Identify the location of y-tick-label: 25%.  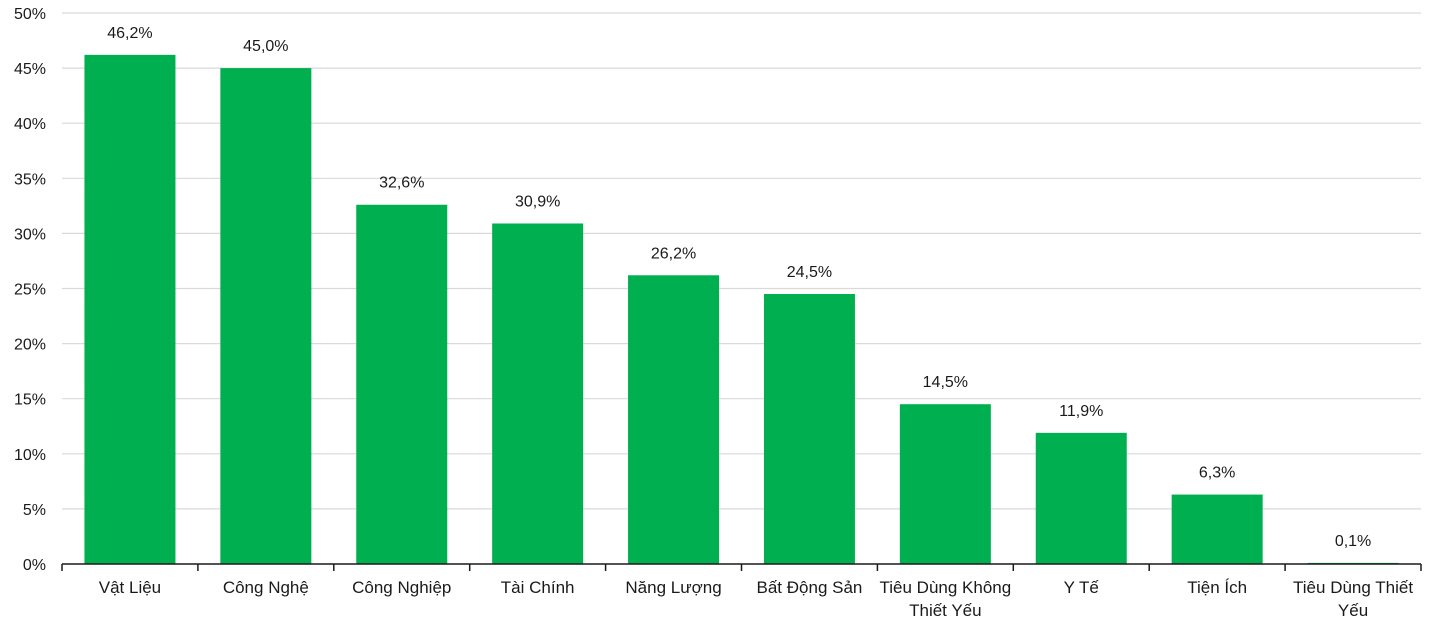
(30, 290).